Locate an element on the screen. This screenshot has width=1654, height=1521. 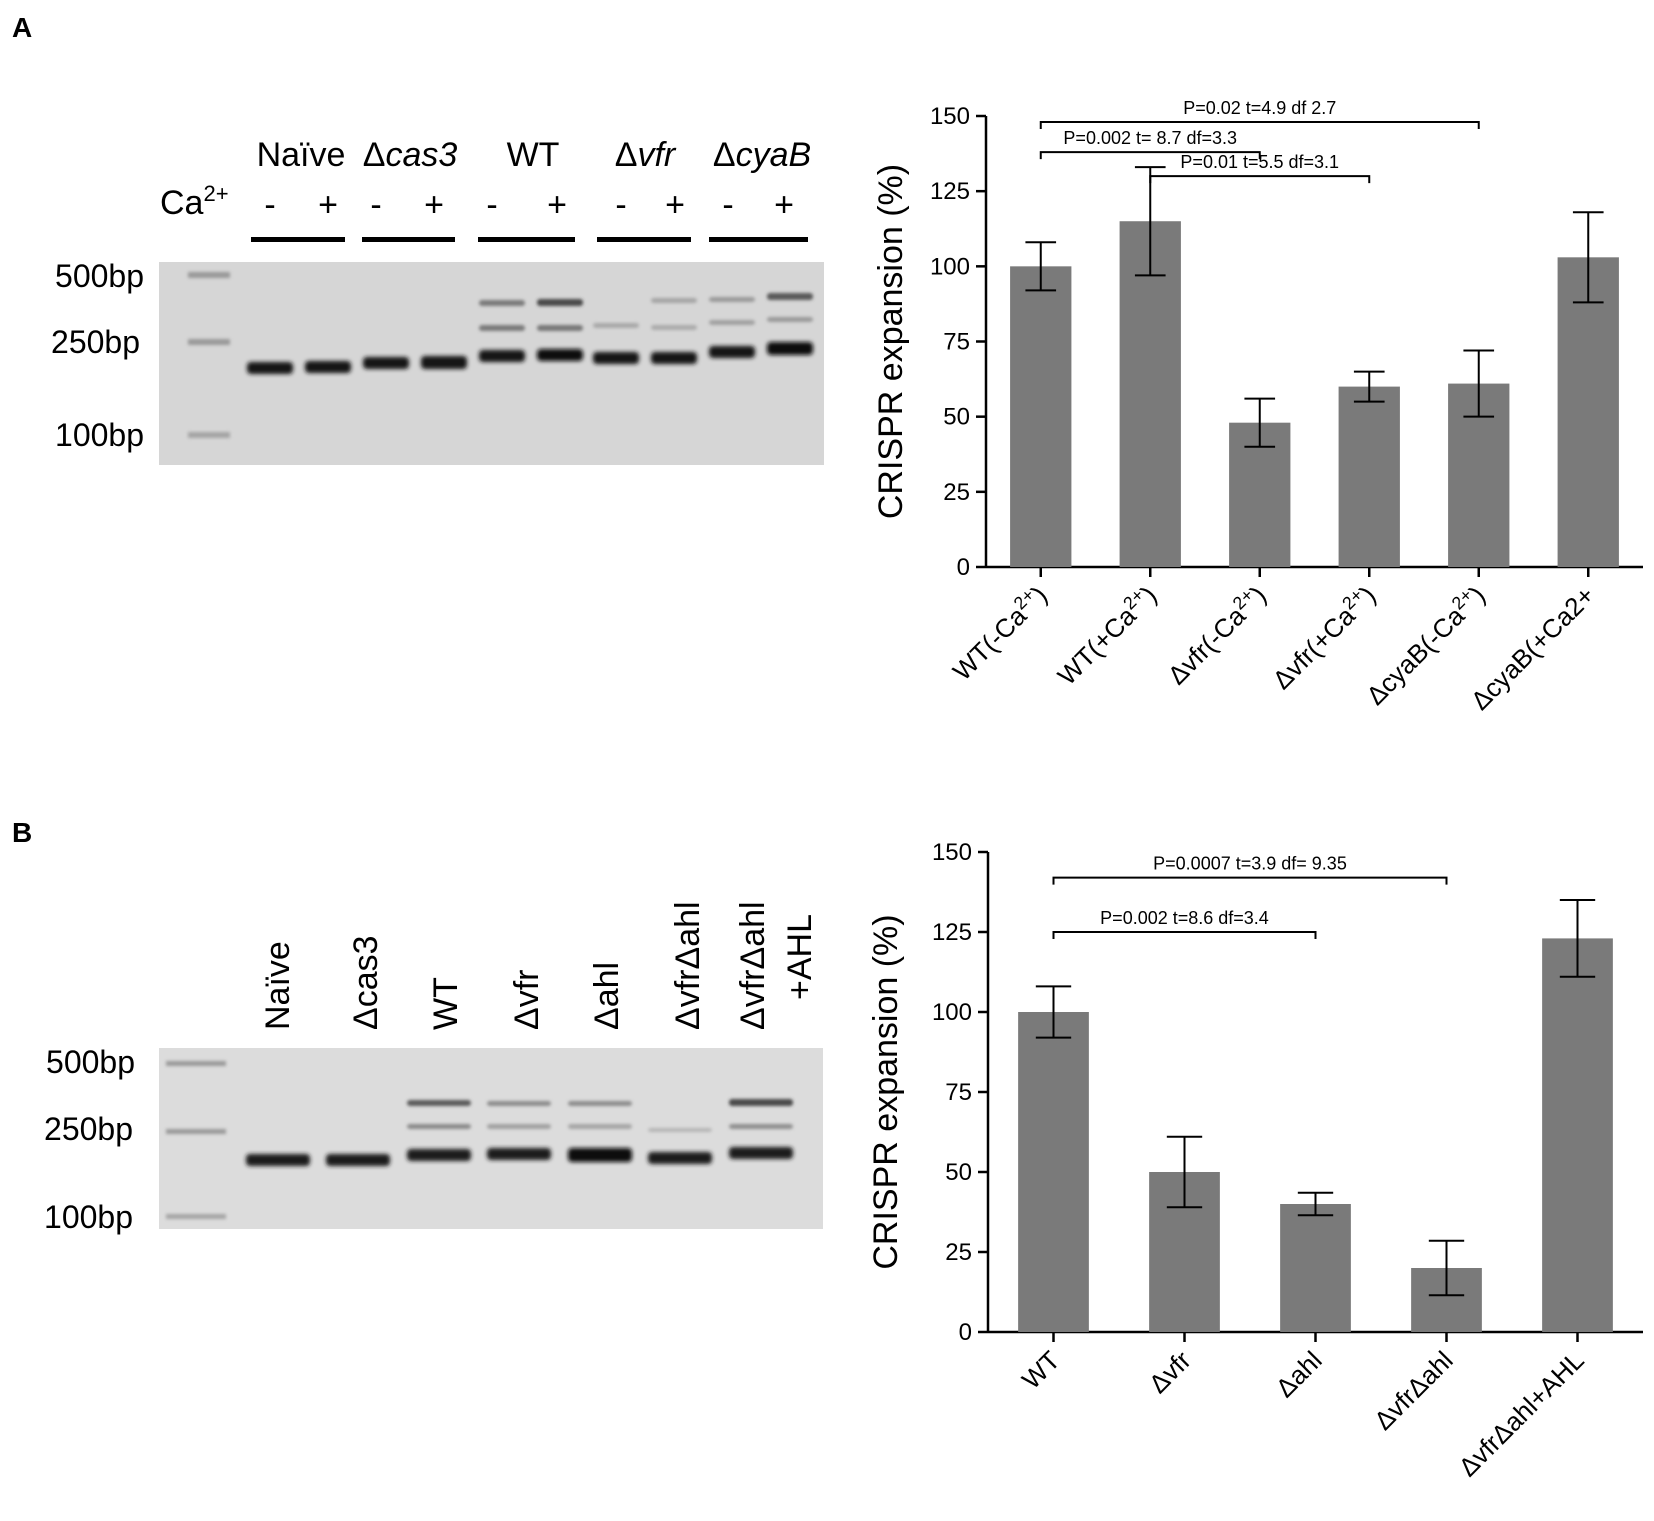
chart-a-y-tick-label-1: 25 is located at coordinates (956, 492).